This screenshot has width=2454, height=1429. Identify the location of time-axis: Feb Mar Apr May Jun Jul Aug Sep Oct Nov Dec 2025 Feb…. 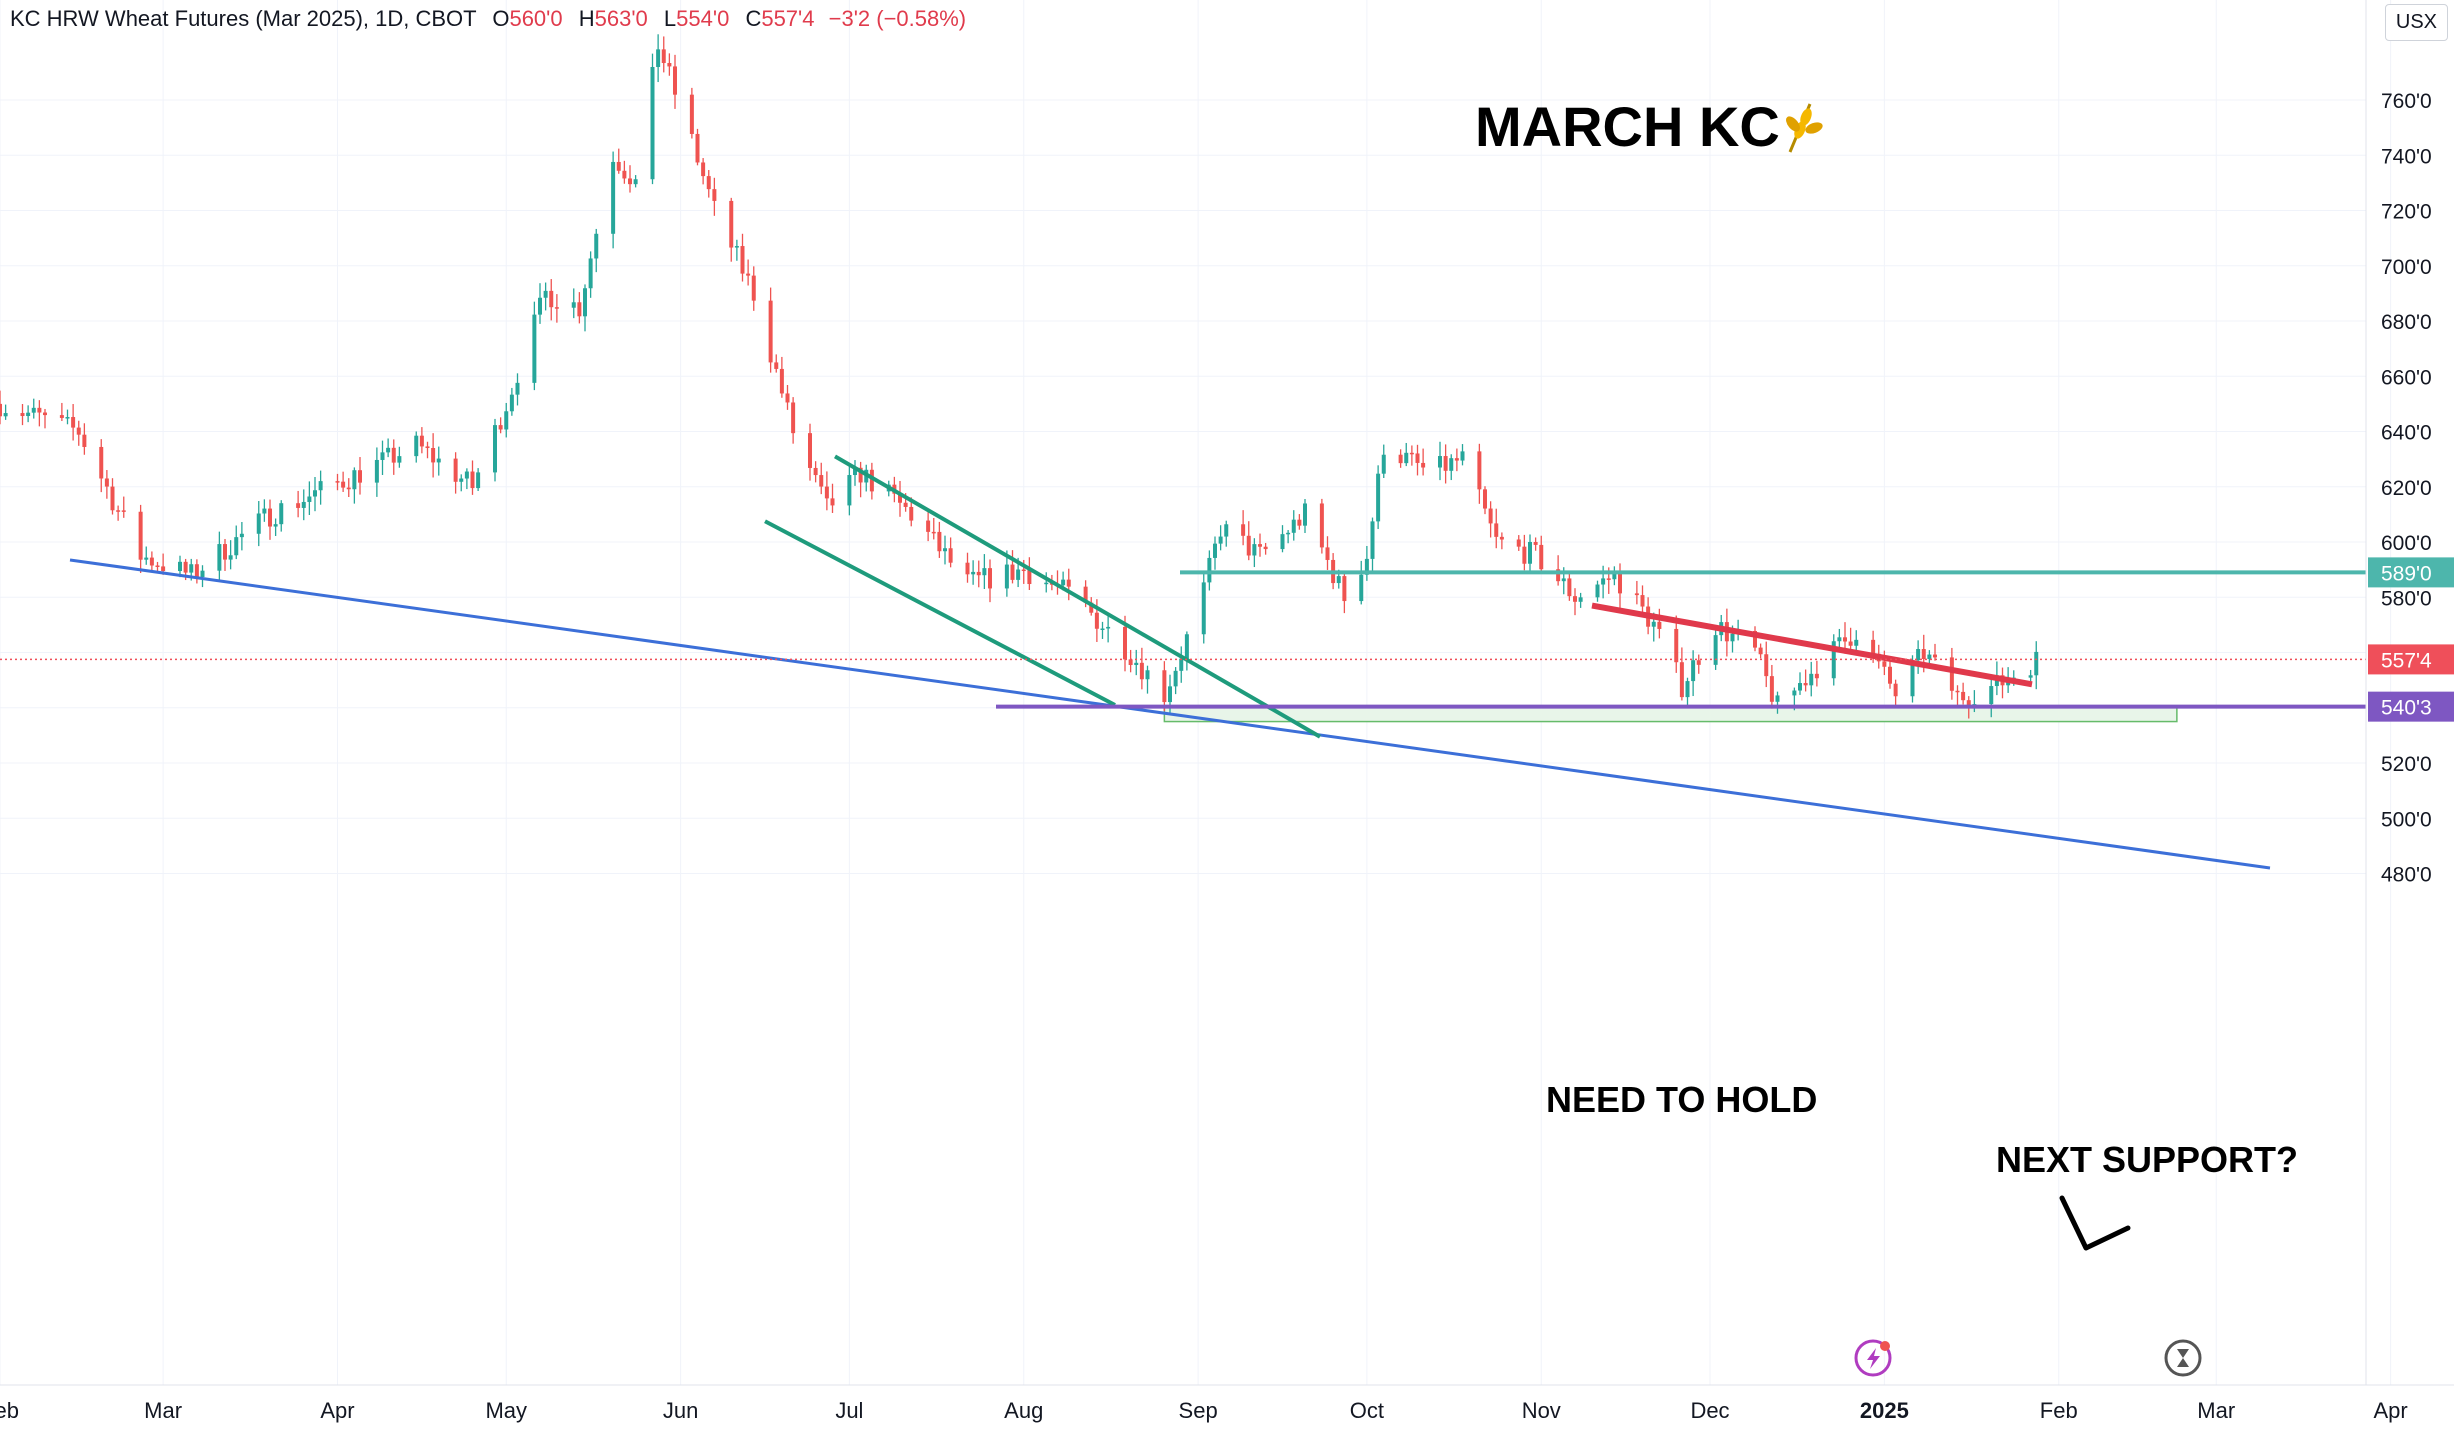
(1227, 1403).